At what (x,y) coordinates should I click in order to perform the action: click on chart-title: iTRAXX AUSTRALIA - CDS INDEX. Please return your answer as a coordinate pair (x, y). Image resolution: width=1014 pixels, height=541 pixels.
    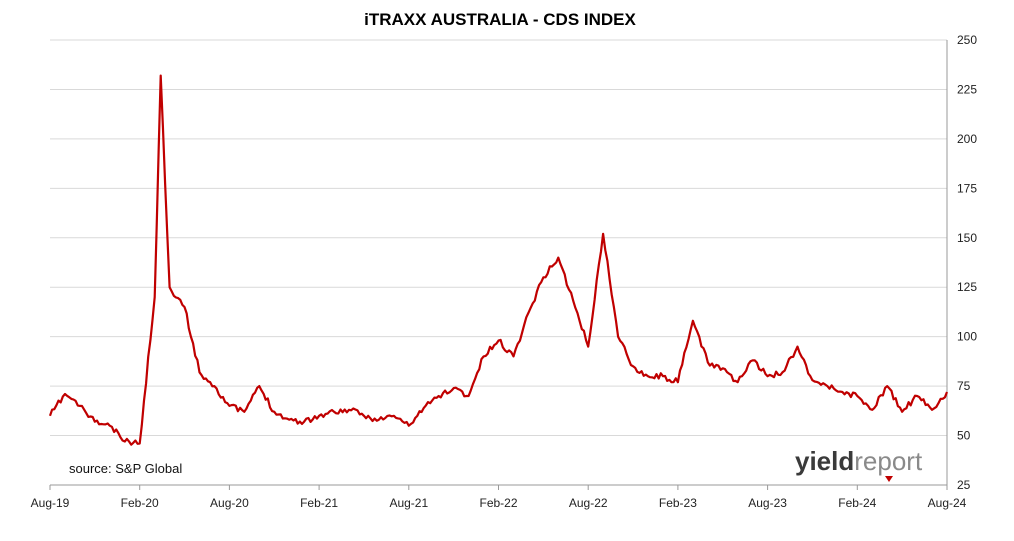
    Looking at the image, I should click on (500, 19).